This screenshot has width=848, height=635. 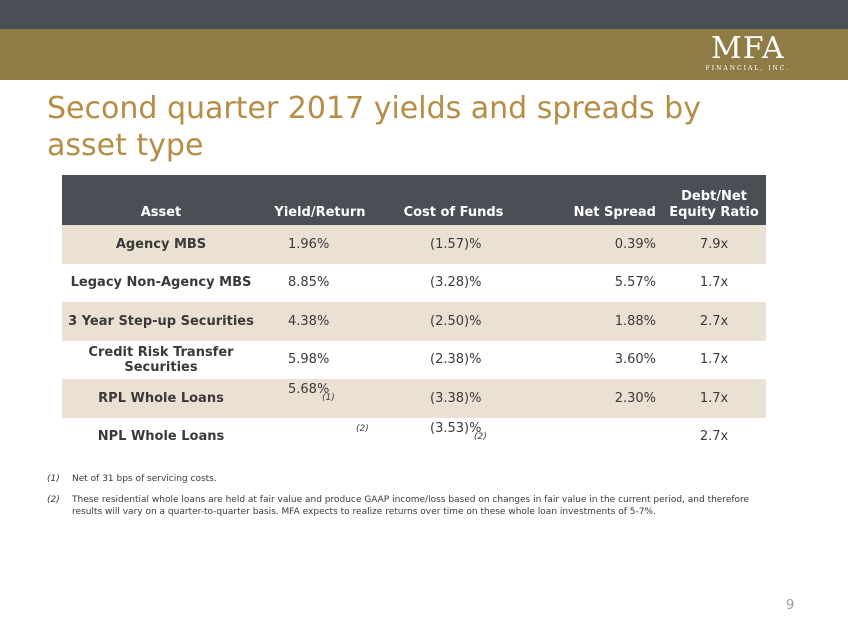 I want to click on cell-value: (3.28)%, so click(x=456, y=283).